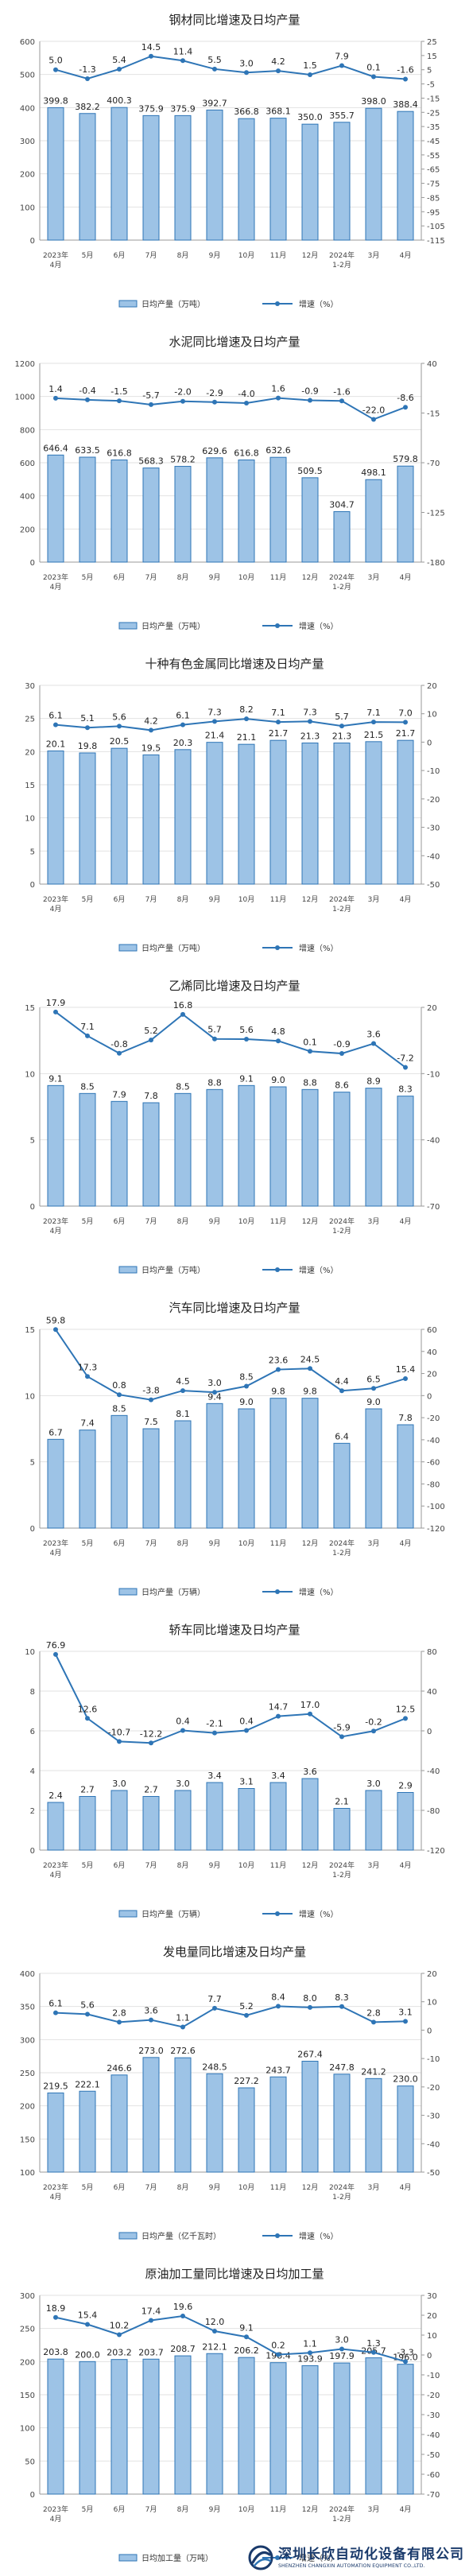 Image resolution: width=469 pixels, height=2576 pixels. Describe the element at coordinates (56, 910) in the screenshot. I see `category-label: 4月` at that location.